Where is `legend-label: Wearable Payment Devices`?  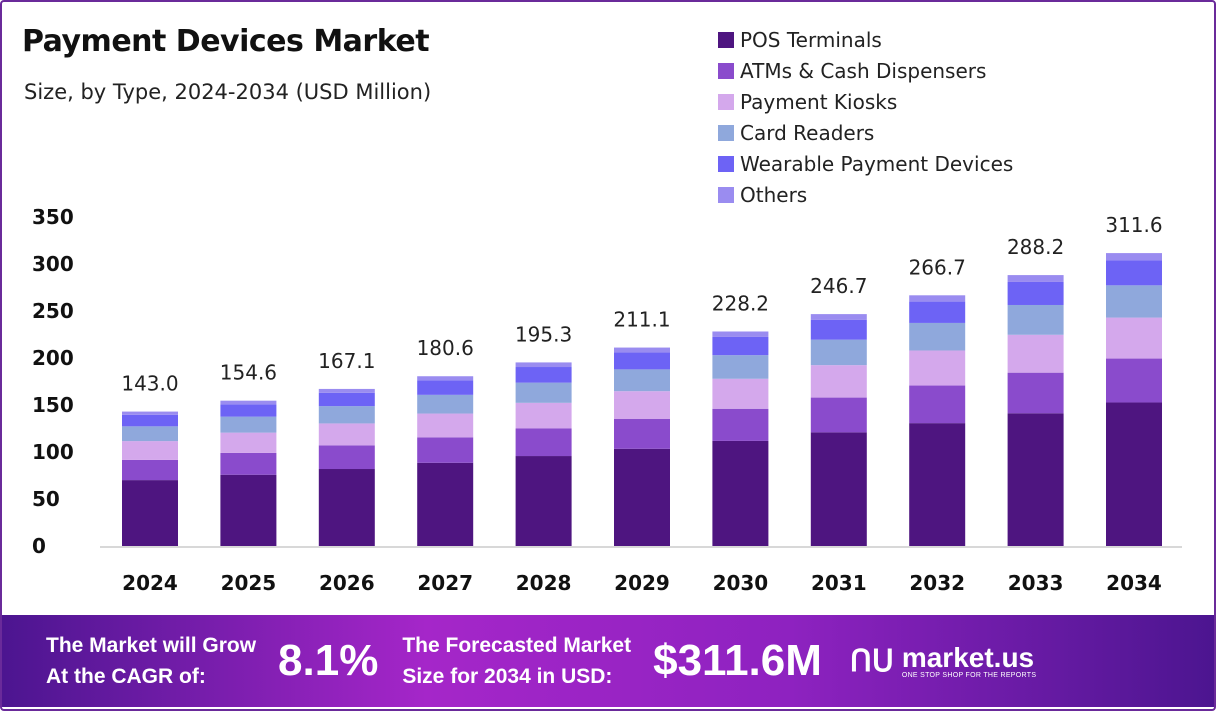 legend-label: Wearable Payment Devices is located at coordinates (877, 163).